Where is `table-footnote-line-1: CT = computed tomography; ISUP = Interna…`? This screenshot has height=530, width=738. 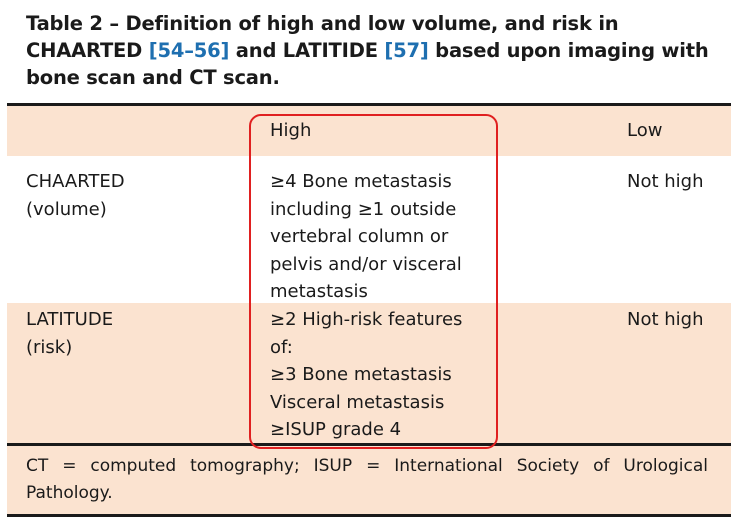
table-footnote-line-1: CT = computed tomography; ISUP = Interna… is located at coordinates (367, 466).